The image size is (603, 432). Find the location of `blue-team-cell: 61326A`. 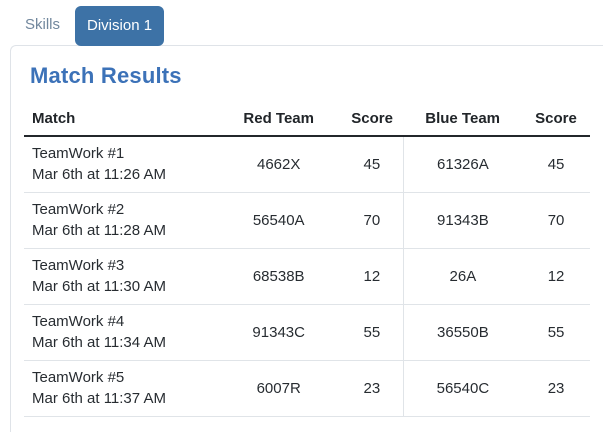

blue-team-cell: 61326A is located at coordinates (462, 164).